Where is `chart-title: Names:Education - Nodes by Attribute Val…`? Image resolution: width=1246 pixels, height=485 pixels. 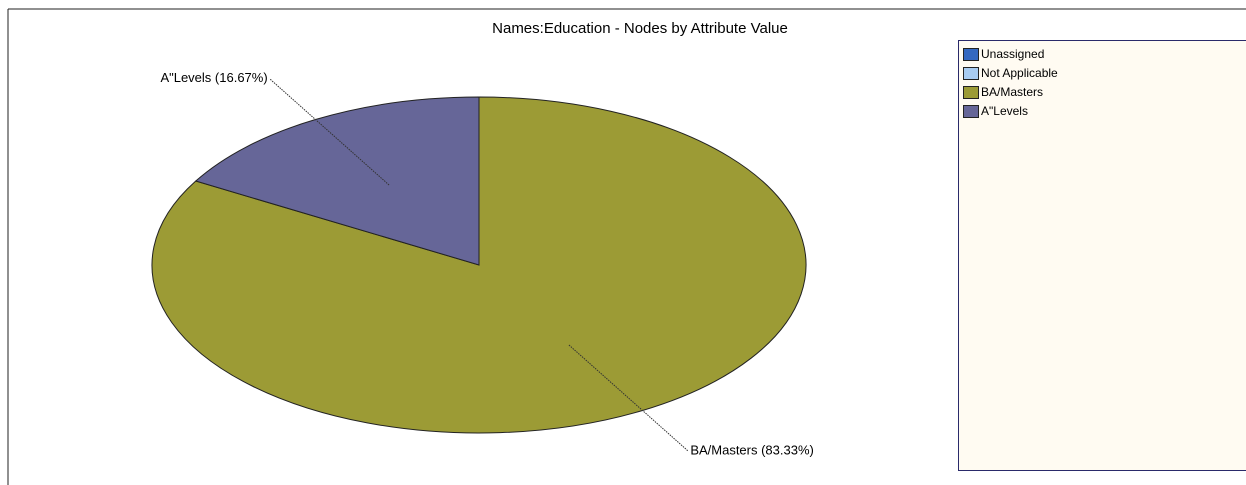
chart-title: Names:Education - Nodes by Attribute Val… is located at coordinates (640, 28).